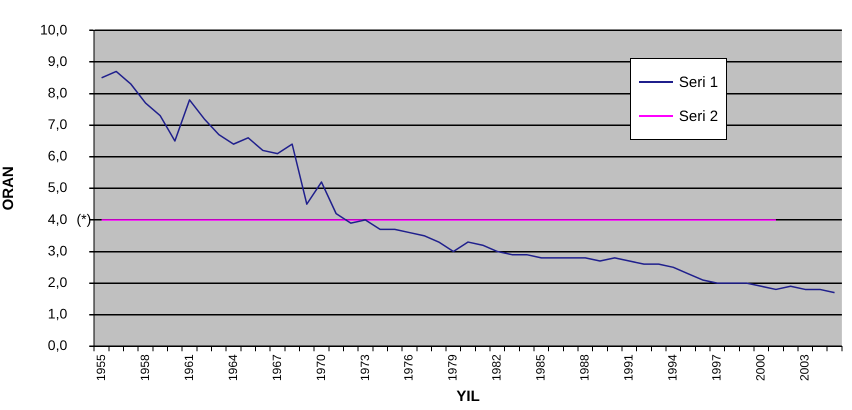 This screenshot has height=410, width=852. Describe the element at coordinates (189, 368) in the screenshot. I see `x-tick-label: 1961` at that location.